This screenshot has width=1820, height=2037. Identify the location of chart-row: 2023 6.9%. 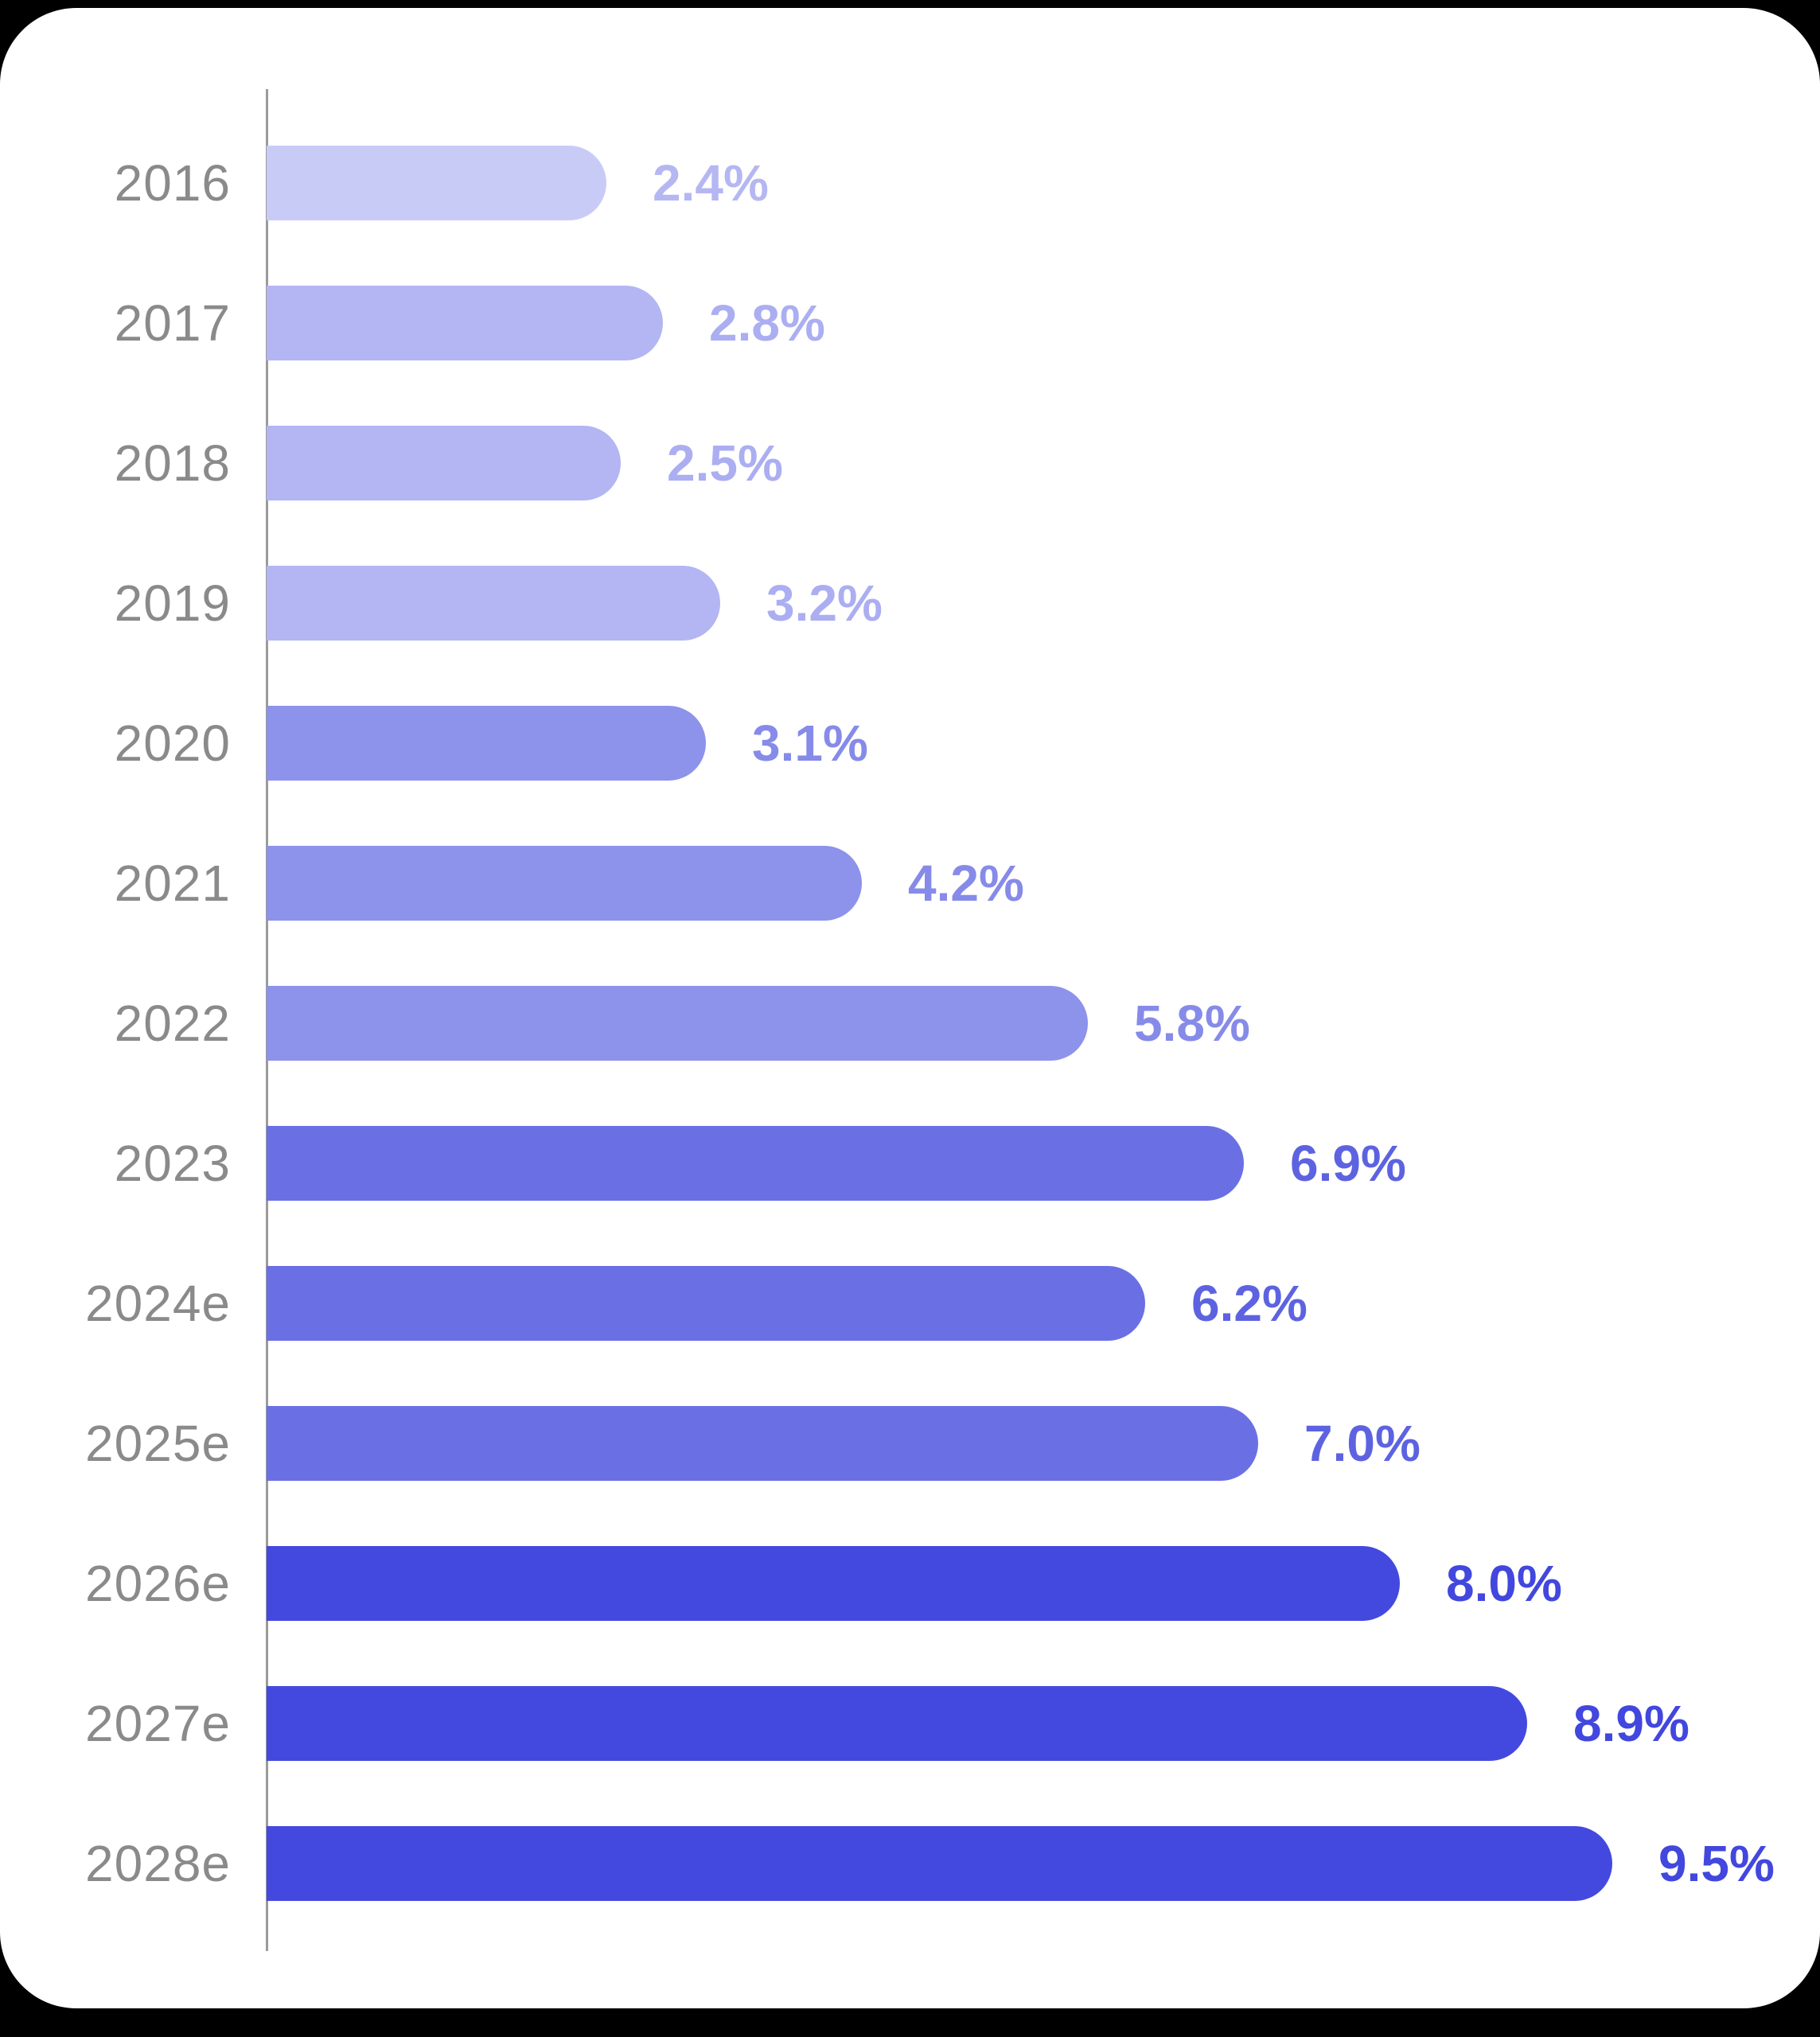
(910, 1163).